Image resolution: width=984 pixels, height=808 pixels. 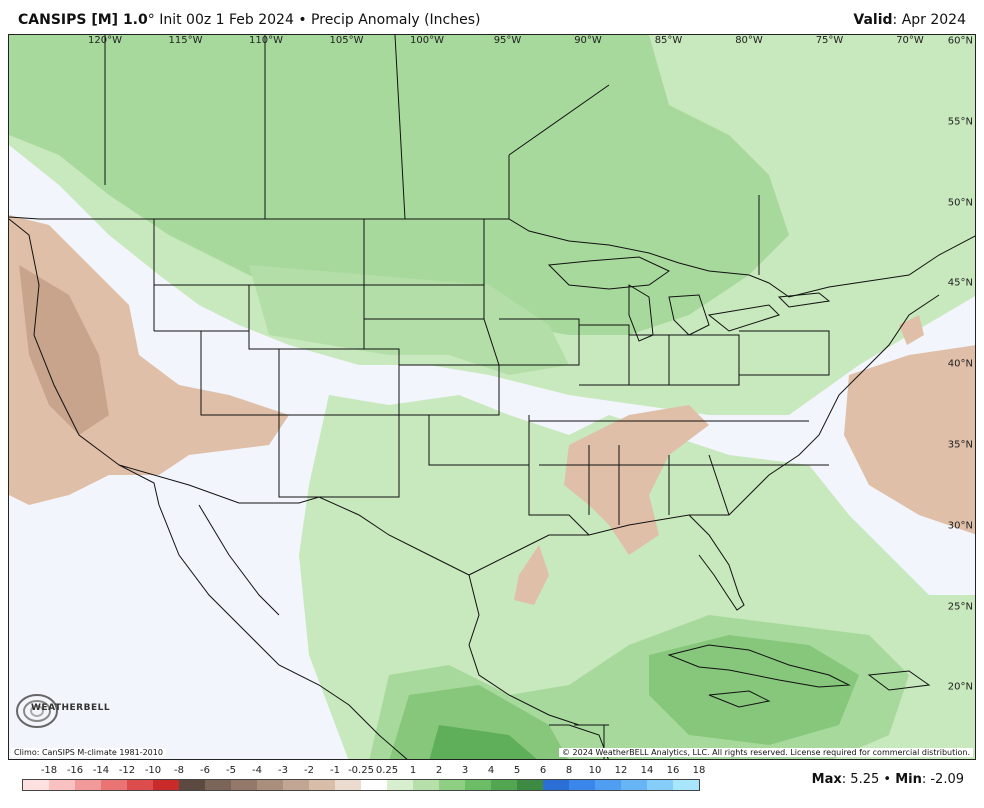 I want to click on lat-label: 30°N, so click(x=960, y=526).